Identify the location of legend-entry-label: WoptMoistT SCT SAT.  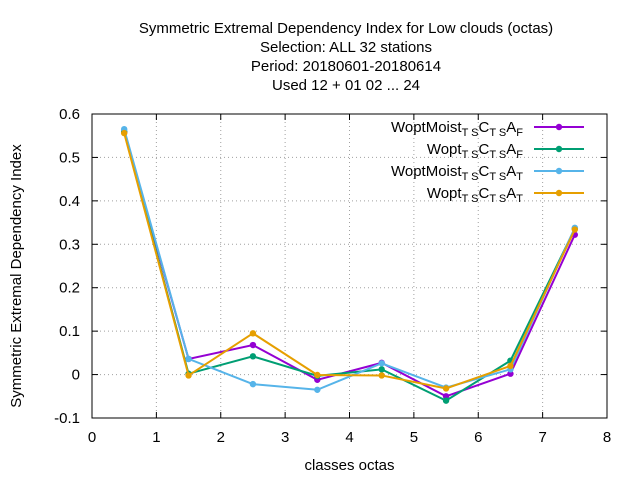
(457, 173).